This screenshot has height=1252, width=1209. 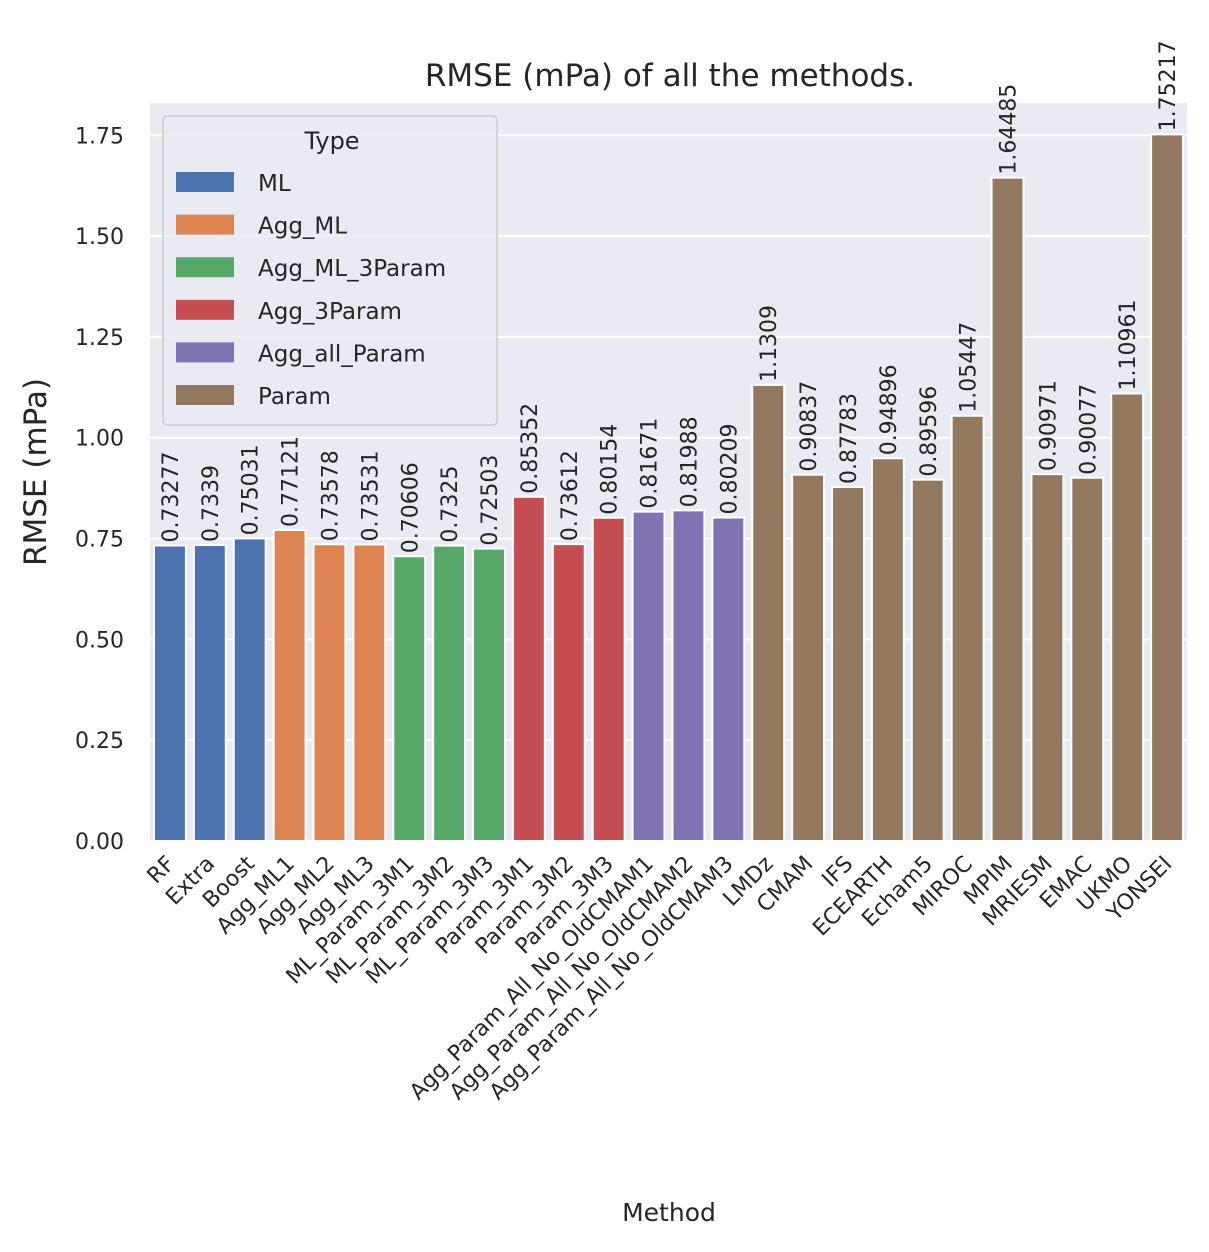 What do you see at coordinates (352, 269) in the screenshot?
I see `legend-entry-label: Agg_ML_3Param` at bounding box center [352, 269].